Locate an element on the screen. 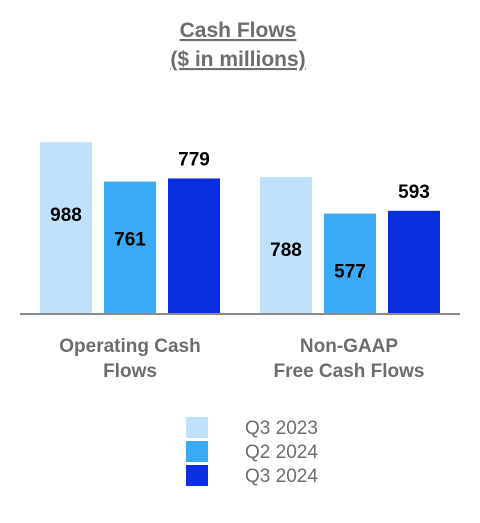 This screenshot has height=523, width=480. chart-subtitle: ($ in millions) is located at coordinates (237, 59).